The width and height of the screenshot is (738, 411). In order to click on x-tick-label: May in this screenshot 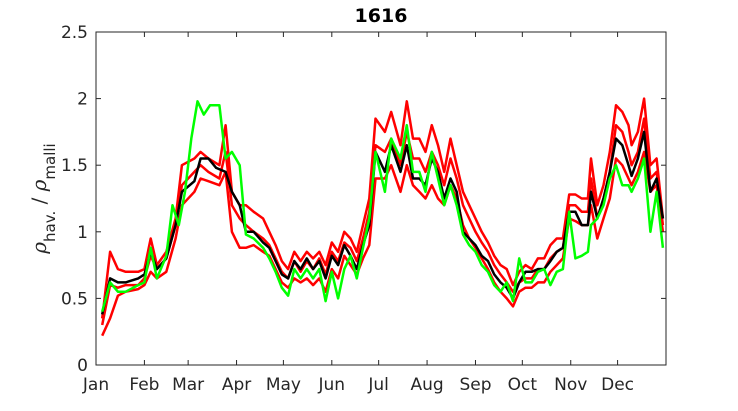, I will do `click(283, 385)`.